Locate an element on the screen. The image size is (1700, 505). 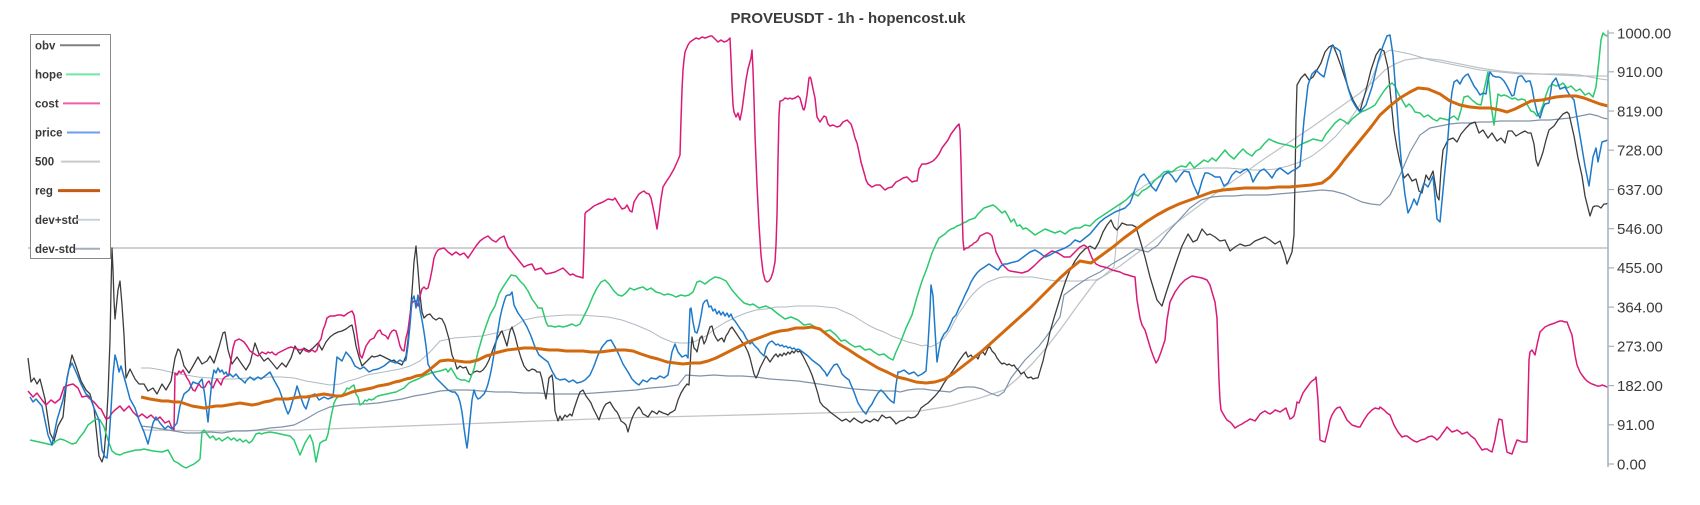
svg-text: 637.00 is located at coordinates (1640, 190).